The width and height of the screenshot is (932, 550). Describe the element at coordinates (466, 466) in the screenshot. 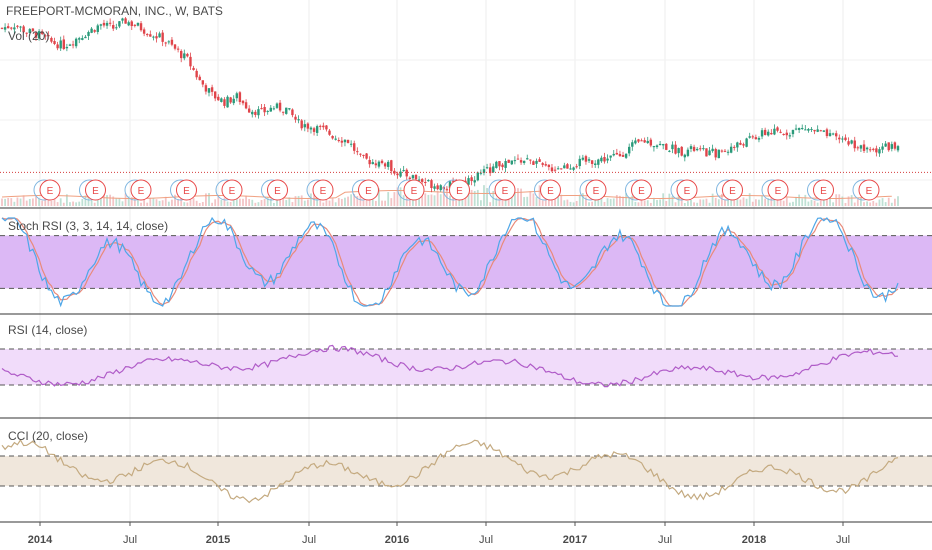

I see `cci-pane: CCI (20, close)` at that location.